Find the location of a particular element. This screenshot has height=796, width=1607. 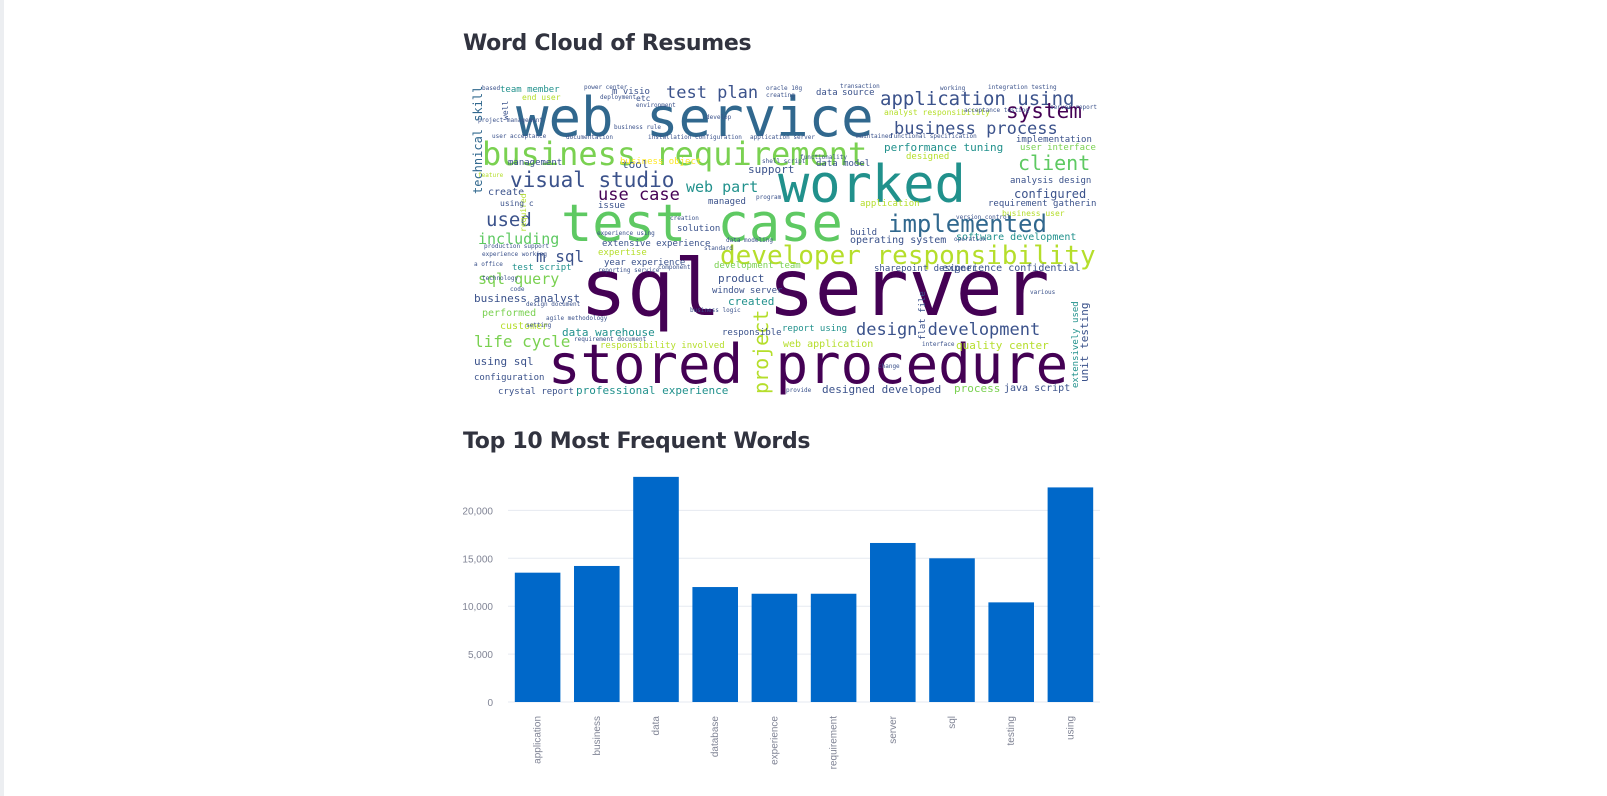

word-cloud-word: product is located at coordinates (741, 278).